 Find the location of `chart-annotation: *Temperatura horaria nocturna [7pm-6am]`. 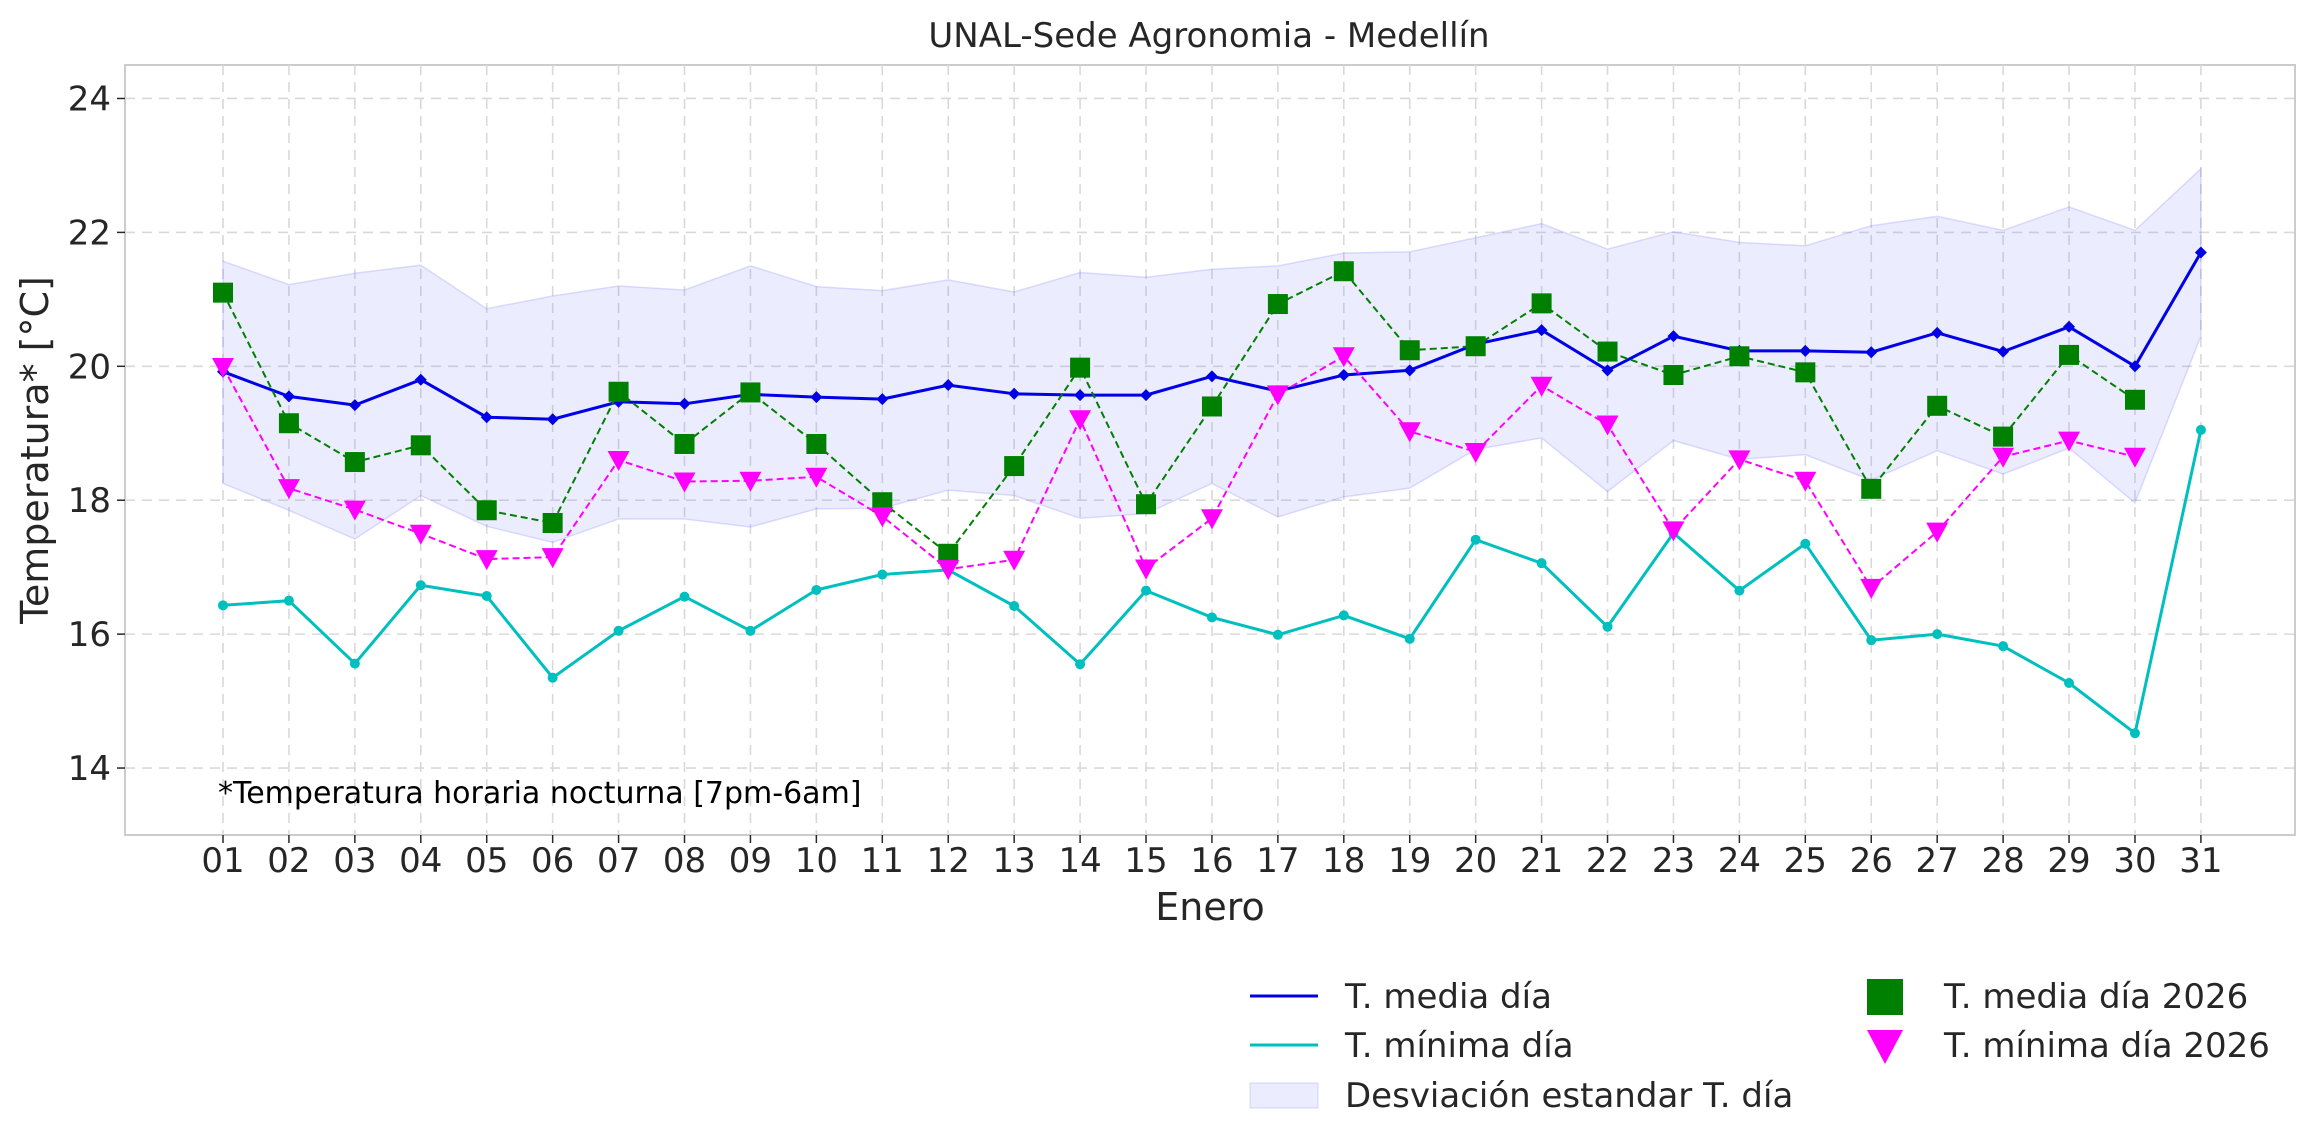

chart-annotation: *Temperatura horaria nocturna [7pm-6am] is located at coordinates (540, 793).